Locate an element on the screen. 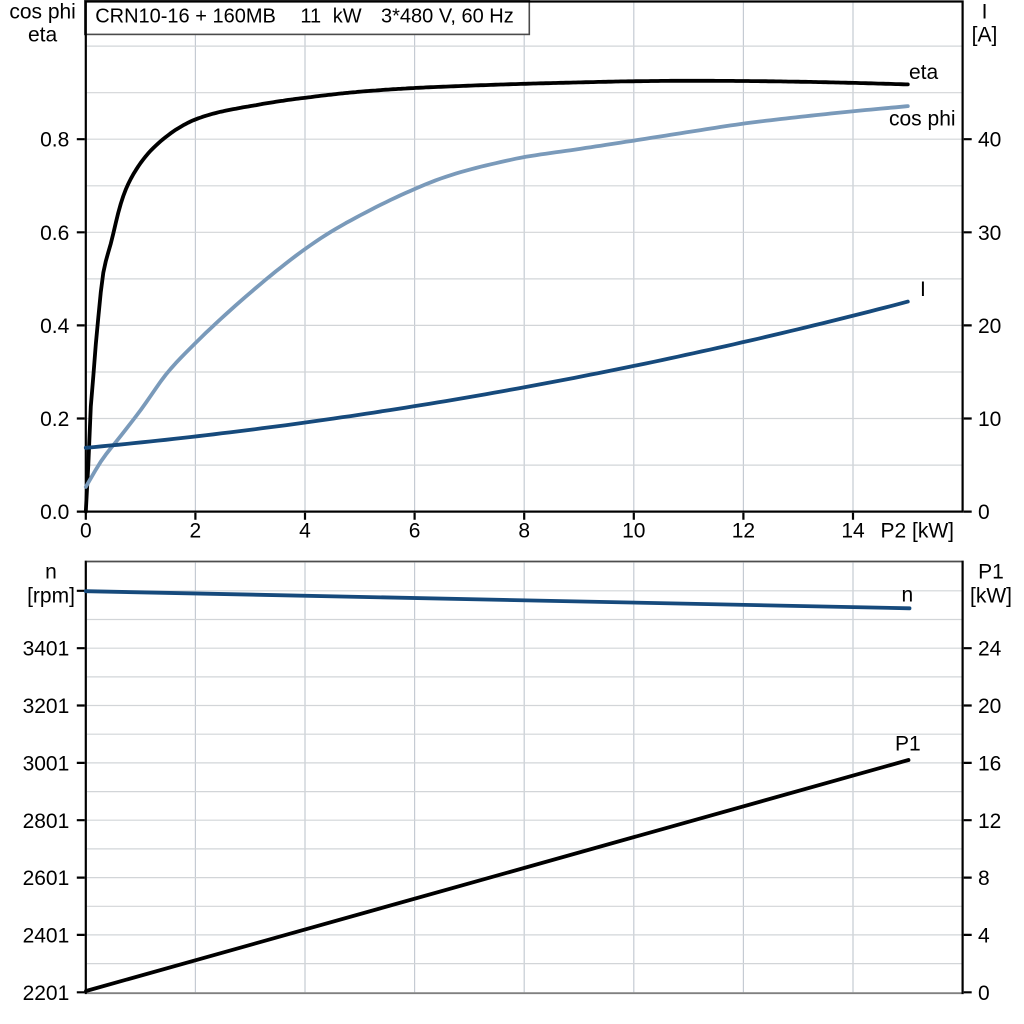 Image resolution: width=1024 pixels, height=1024 pixels. svg-text: 0.0 is located at coordinates (54, 512).